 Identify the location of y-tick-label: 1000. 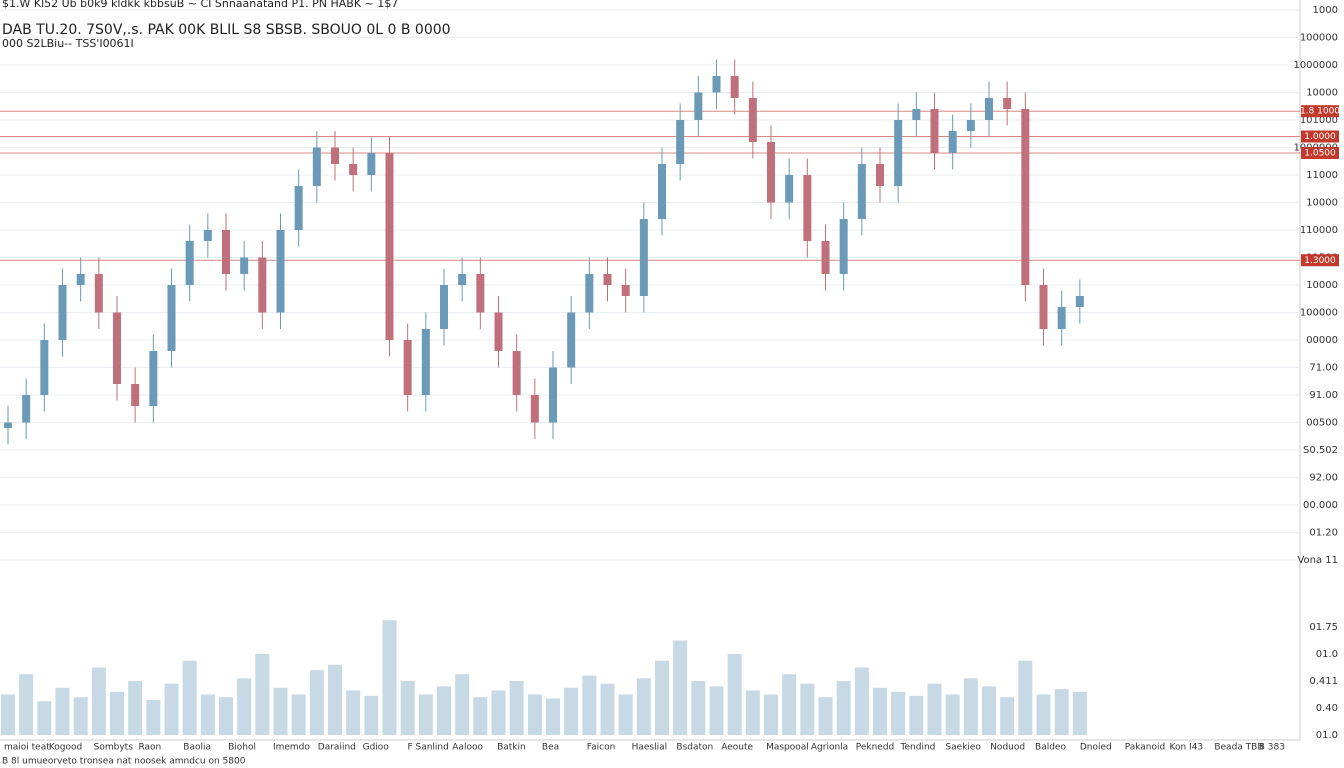
(1325, 10).